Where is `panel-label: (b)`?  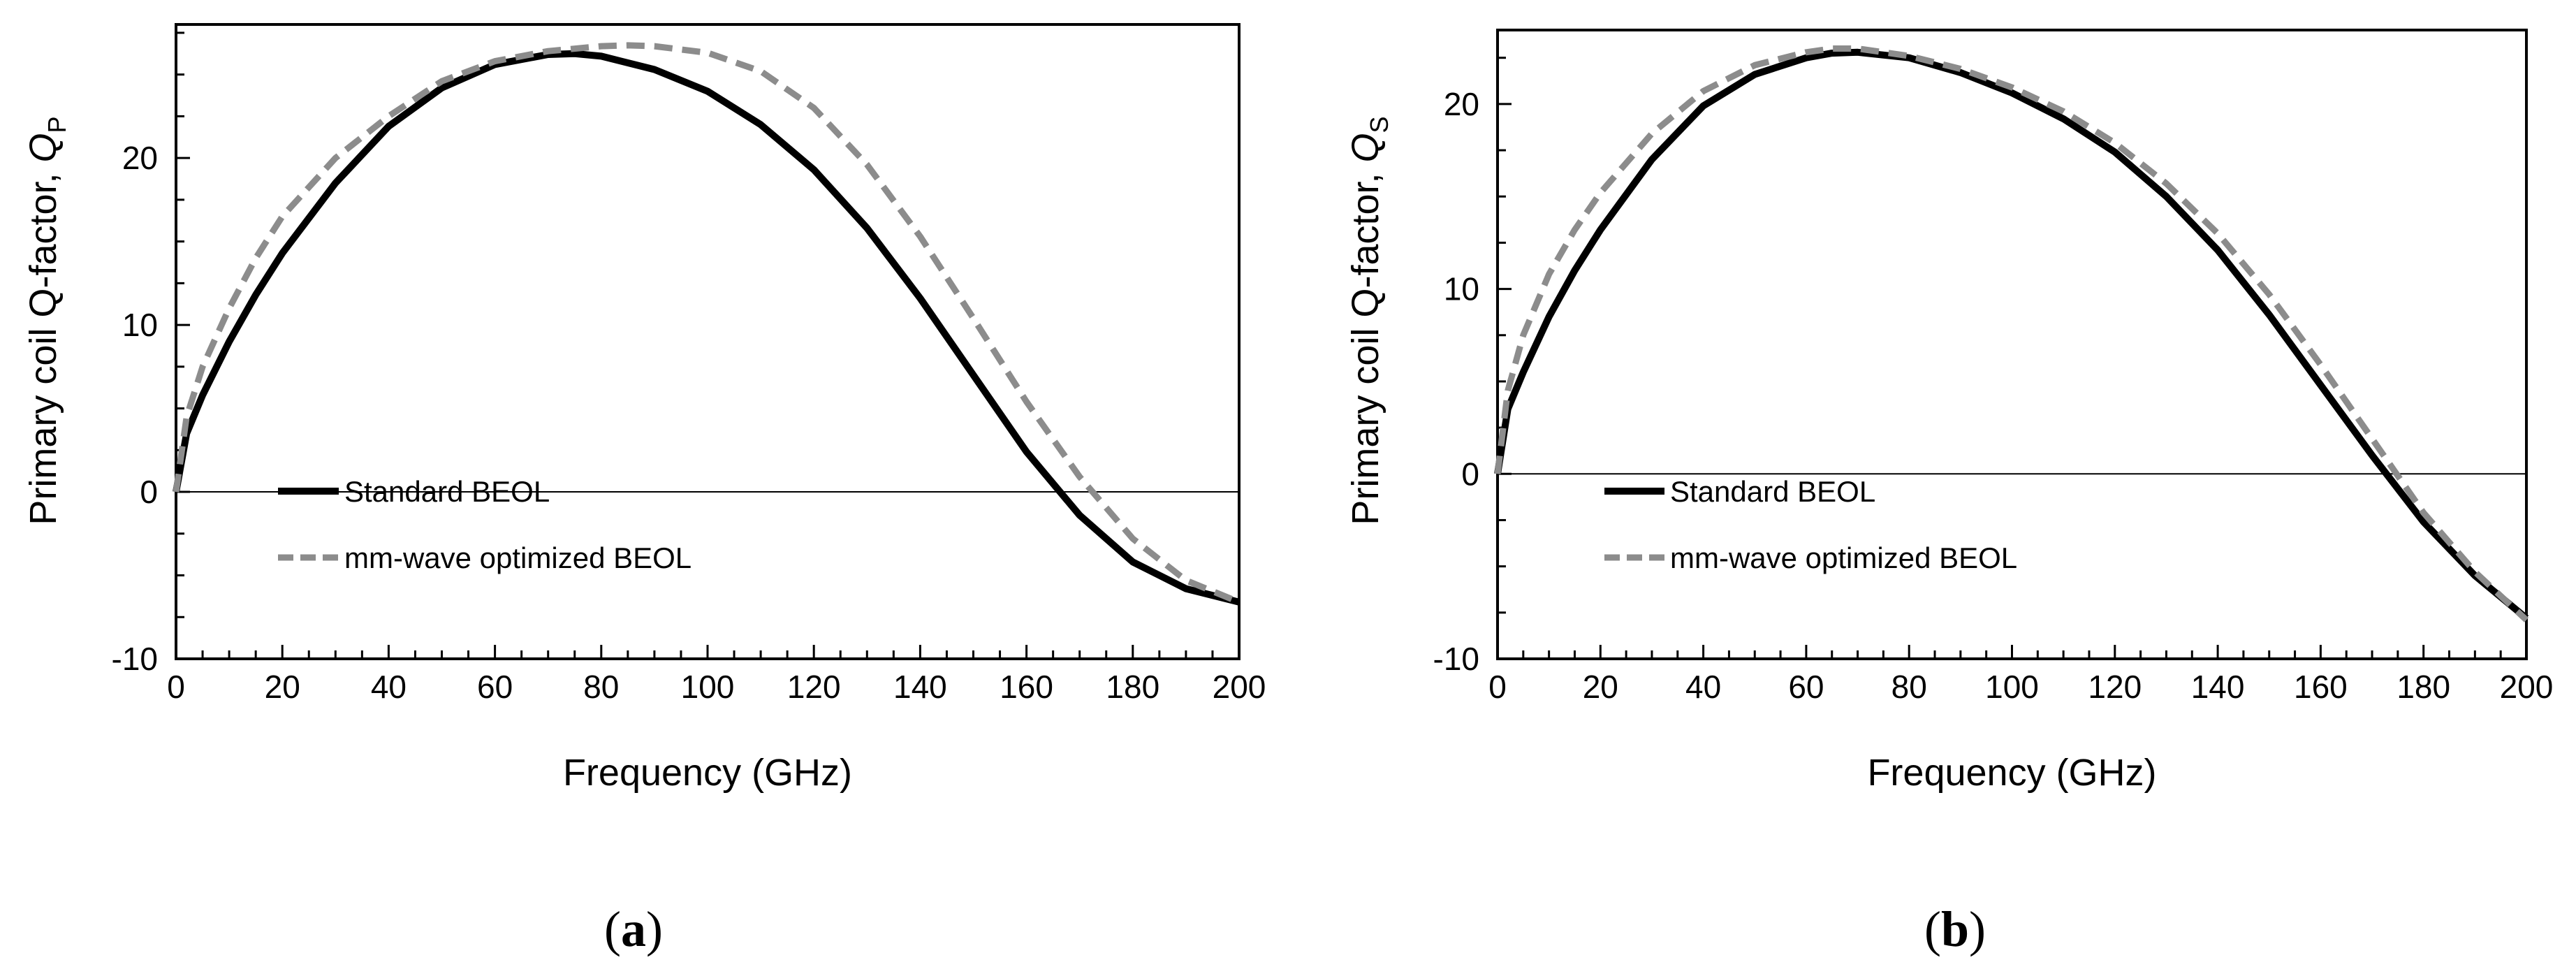 panel-label: (b) is located at coordinates (1955, 929).